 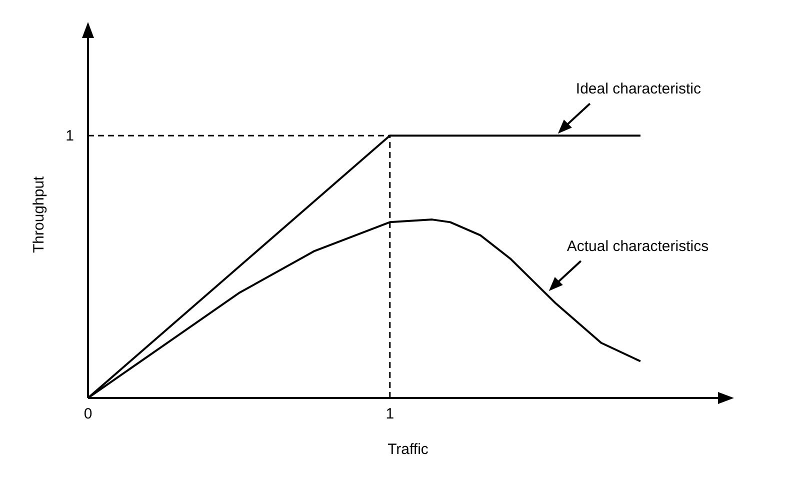 I want to click on x-tick-label: 0, so click(x=88, y=414).